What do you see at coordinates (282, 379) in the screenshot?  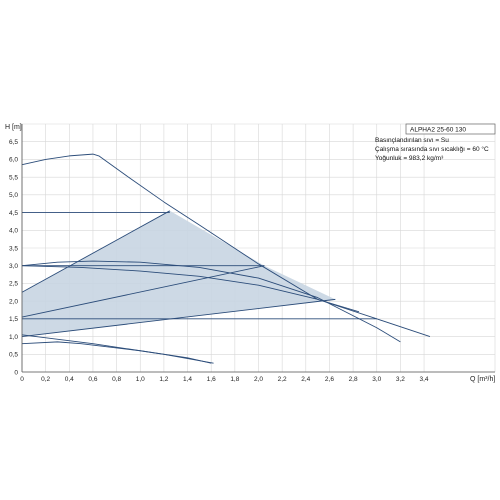 I see `x-tick-label: 2,2` at bounding box center [282, 379].